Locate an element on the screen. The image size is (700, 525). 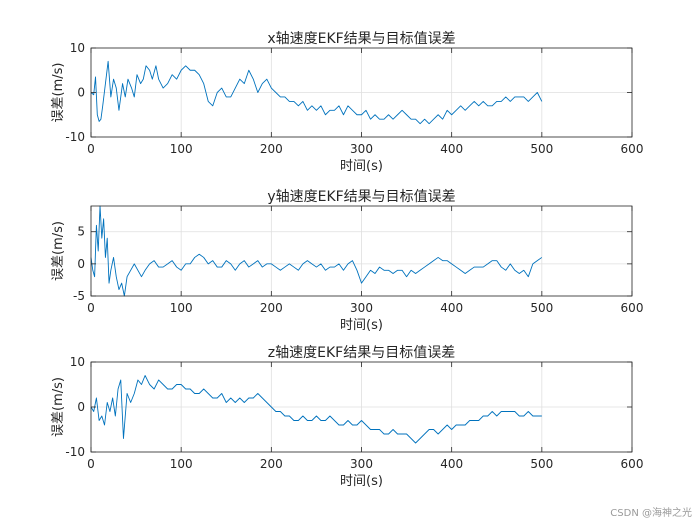
y-tick-label: -5 is located at coordinates (79, 296).